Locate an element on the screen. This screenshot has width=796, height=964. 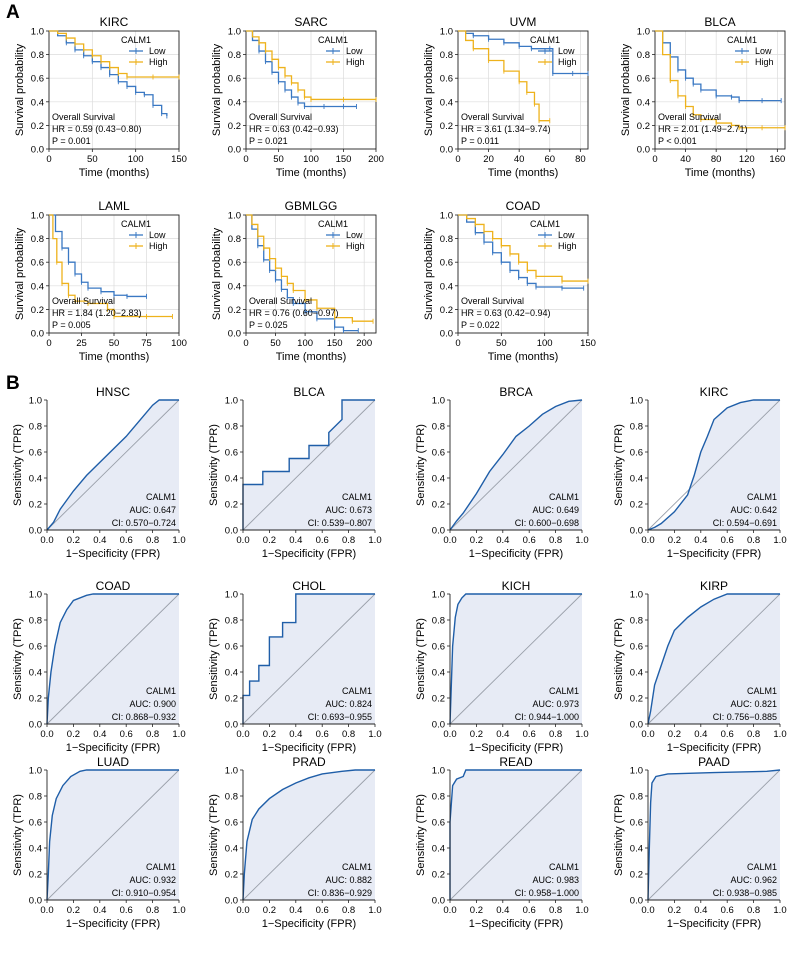
x-tick-label: 25 is located at coordinates (81, 343).